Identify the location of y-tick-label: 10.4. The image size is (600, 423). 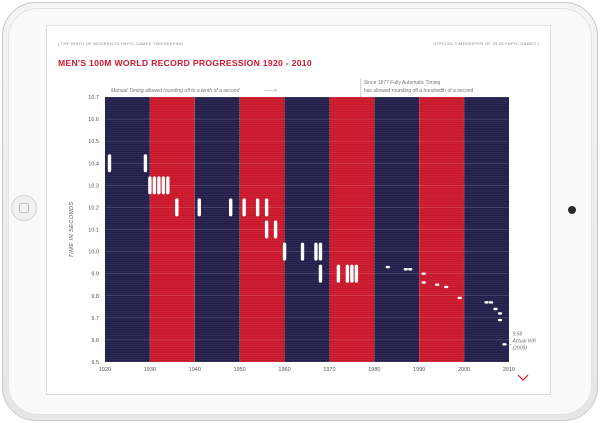
(93, 164).